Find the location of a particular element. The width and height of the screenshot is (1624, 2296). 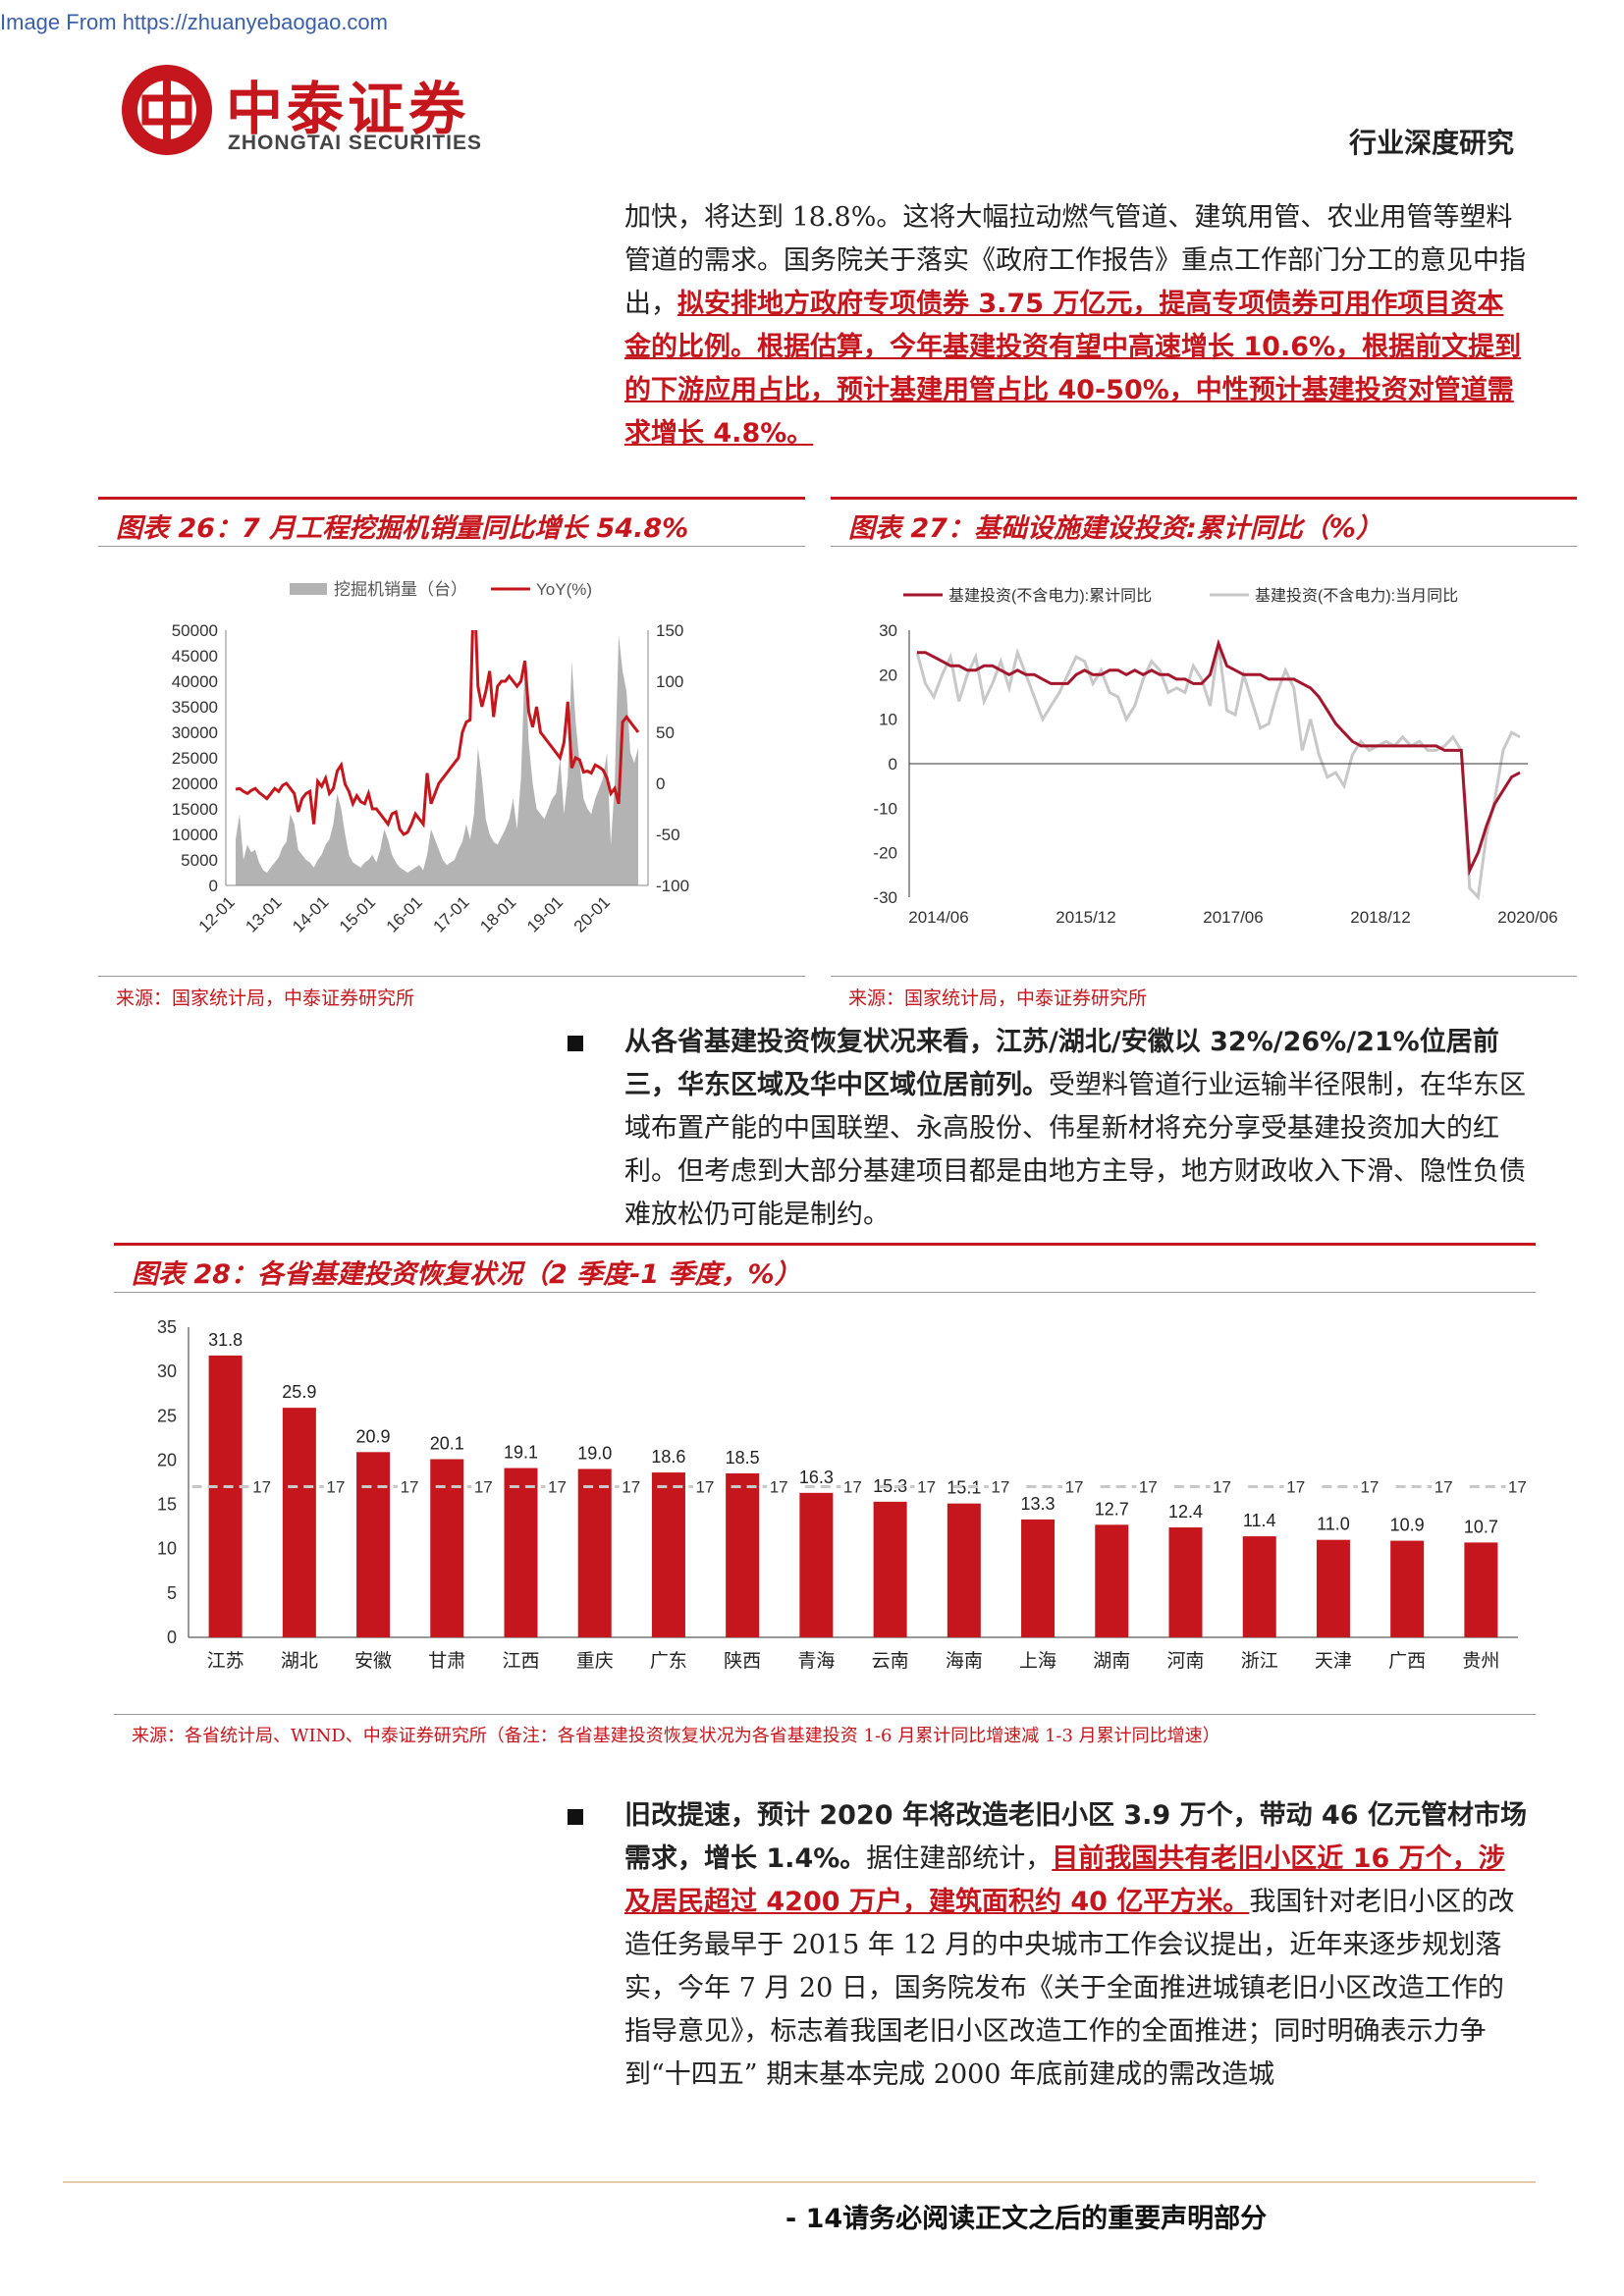

bar-安徽 is located at coordinates (373, 1545).